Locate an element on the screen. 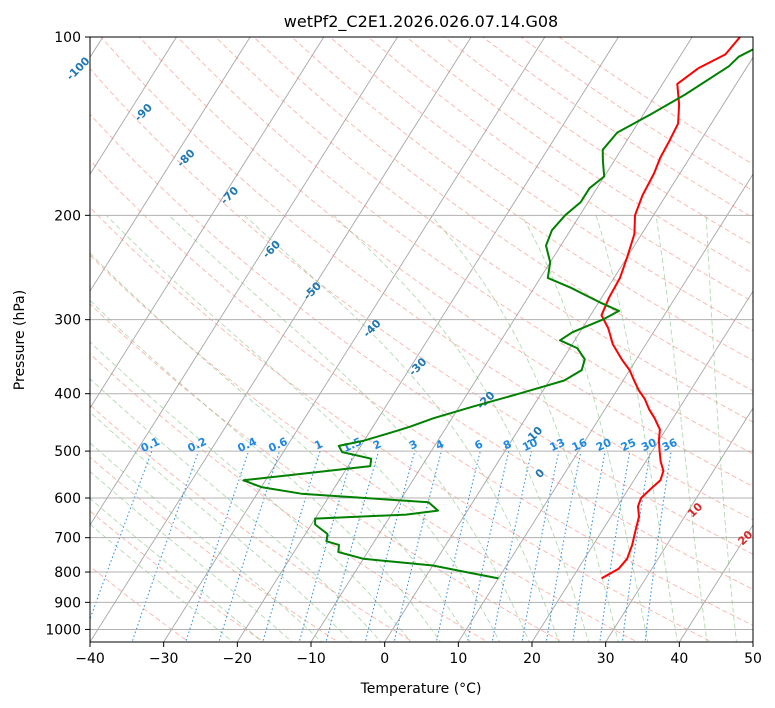  x-tick-label: 30 is located at coordinates (606, 659).